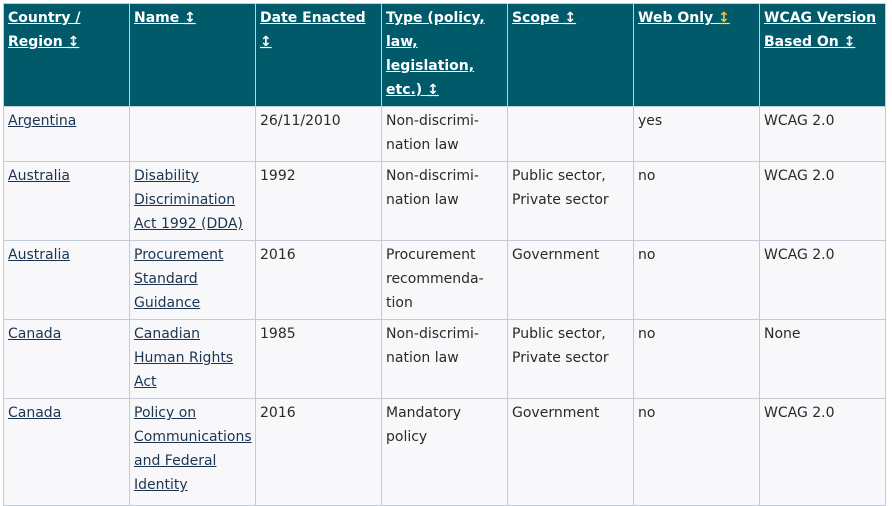  I want to click on cell-country: Argentina, so click(66, 134).